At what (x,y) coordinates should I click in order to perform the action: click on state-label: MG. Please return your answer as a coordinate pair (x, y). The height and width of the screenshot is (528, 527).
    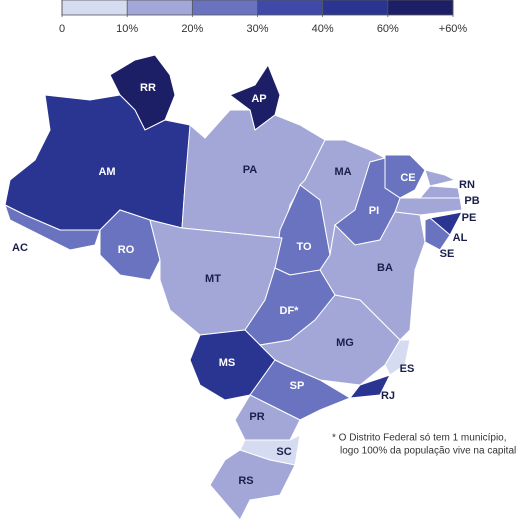
    Looking at the image, I should click on (345, 343).